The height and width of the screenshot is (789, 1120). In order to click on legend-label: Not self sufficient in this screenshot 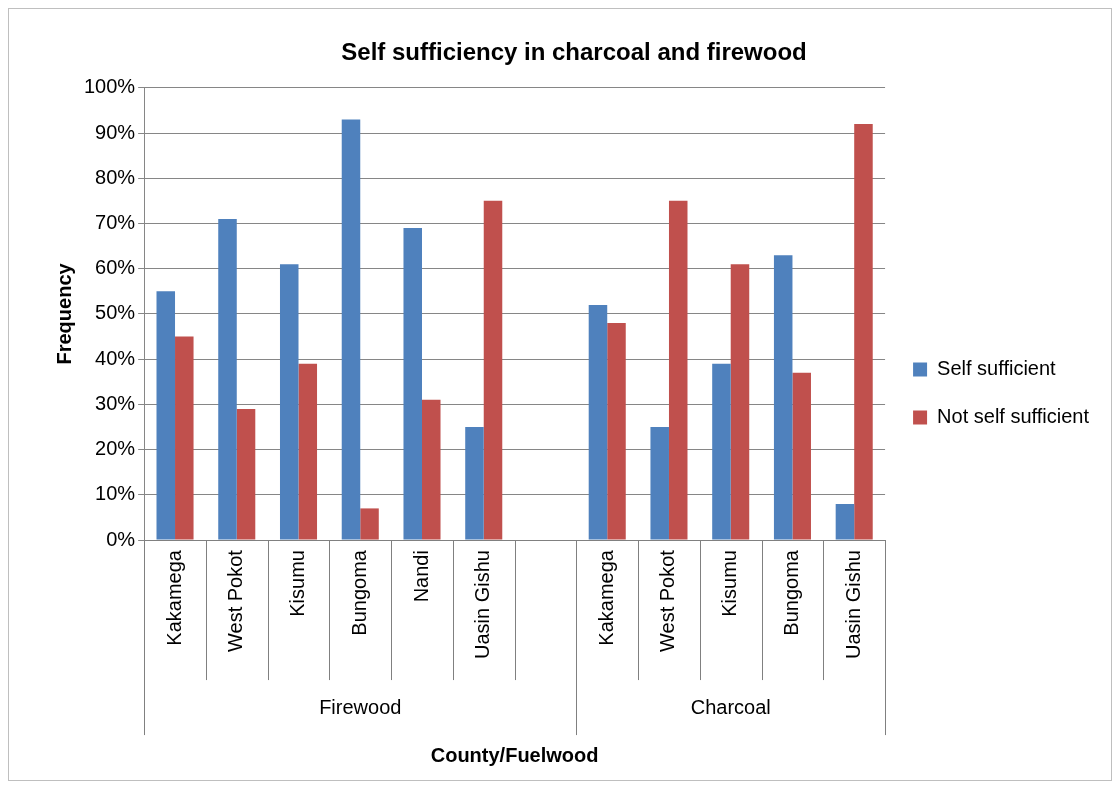, I will do `click(1013, 416)`.